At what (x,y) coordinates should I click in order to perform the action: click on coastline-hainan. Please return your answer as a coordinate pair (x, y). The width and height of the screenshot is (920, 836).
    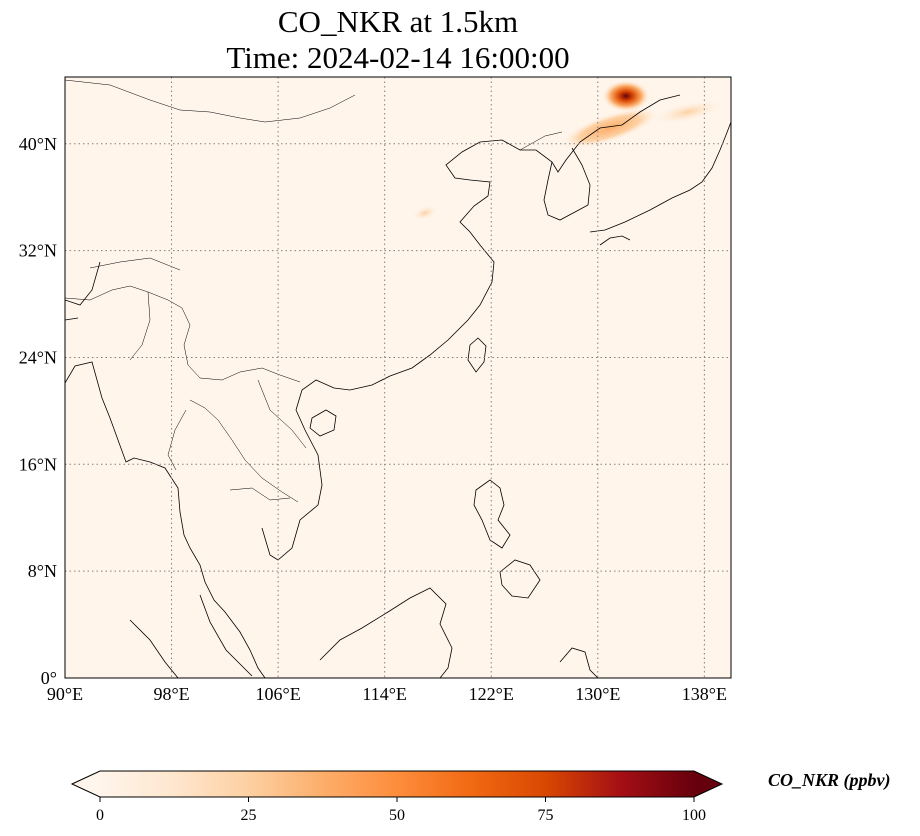
    Looking at the image, I should click on (323, 423).